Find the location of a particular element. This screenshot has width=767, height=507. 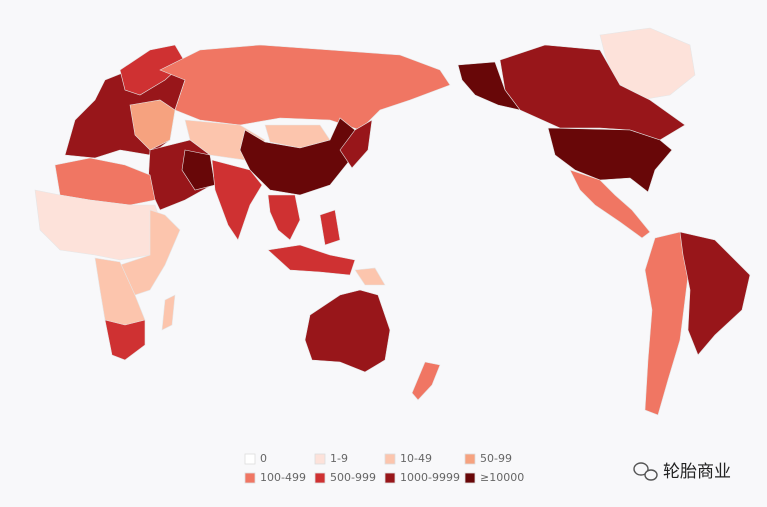

legend-label: 10-49 is located at coordinates (416, 458).